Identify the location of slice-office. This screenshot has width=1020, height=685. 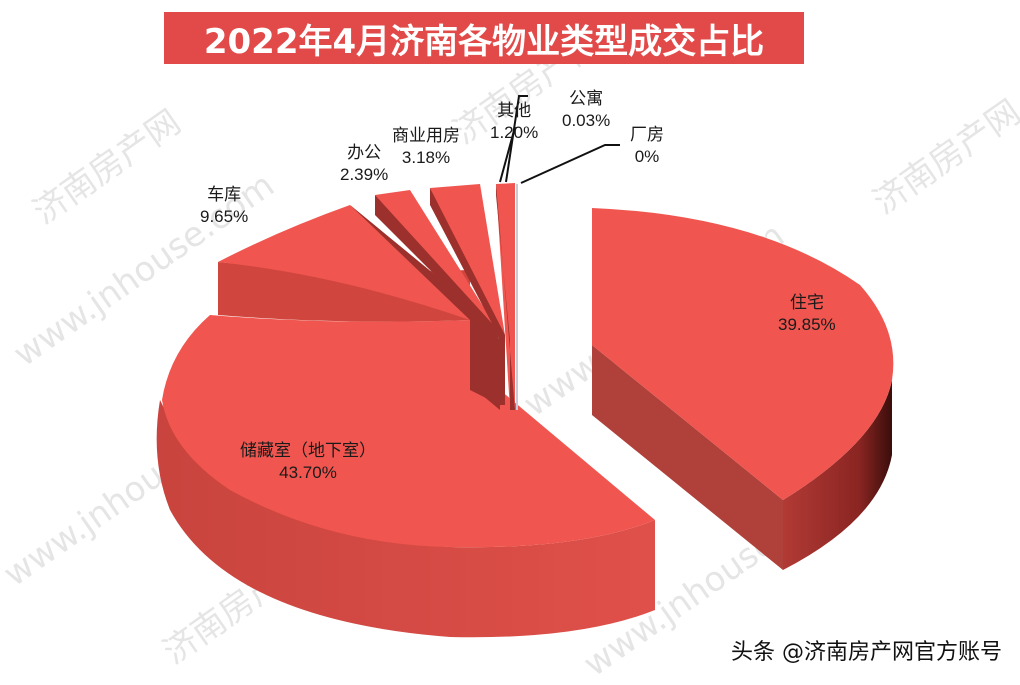
(436, 297).